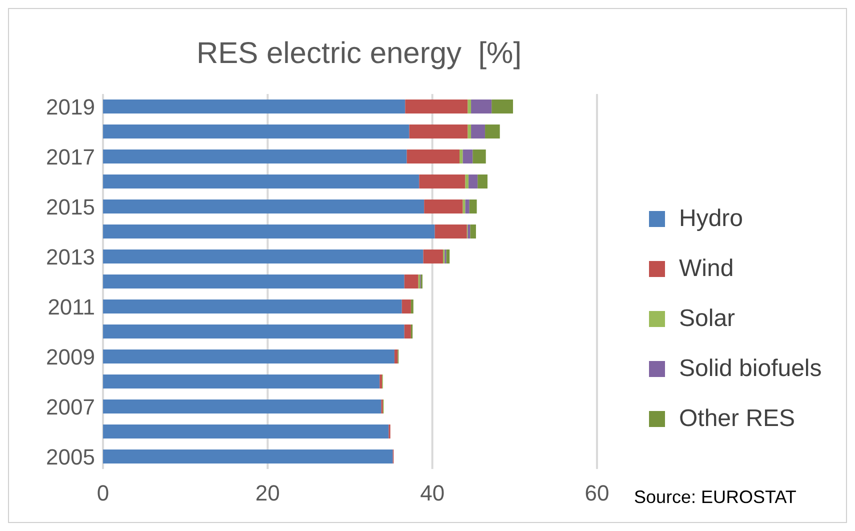  I want to click on x-tick-label: 0, so click(103, 493).